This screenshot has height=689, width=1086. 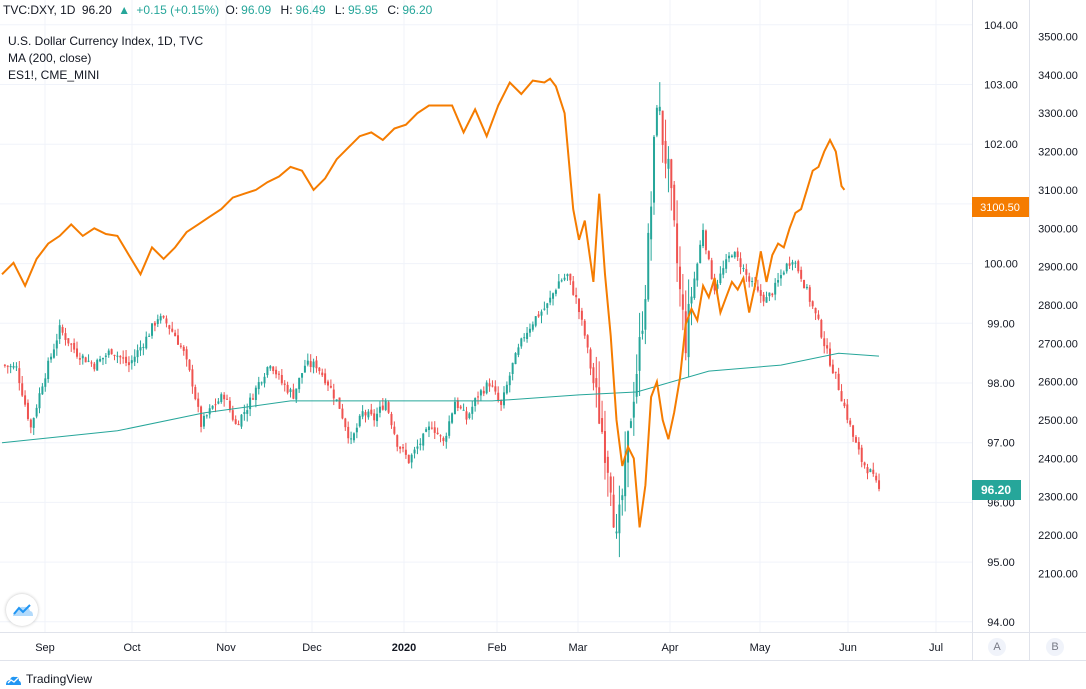 What do you see at coordinates (106, 41) in the screenshot?
I see `legend-main-series: U.S. Dollar Currency Index, 1D, TVC` at bounding box center [106, 41].